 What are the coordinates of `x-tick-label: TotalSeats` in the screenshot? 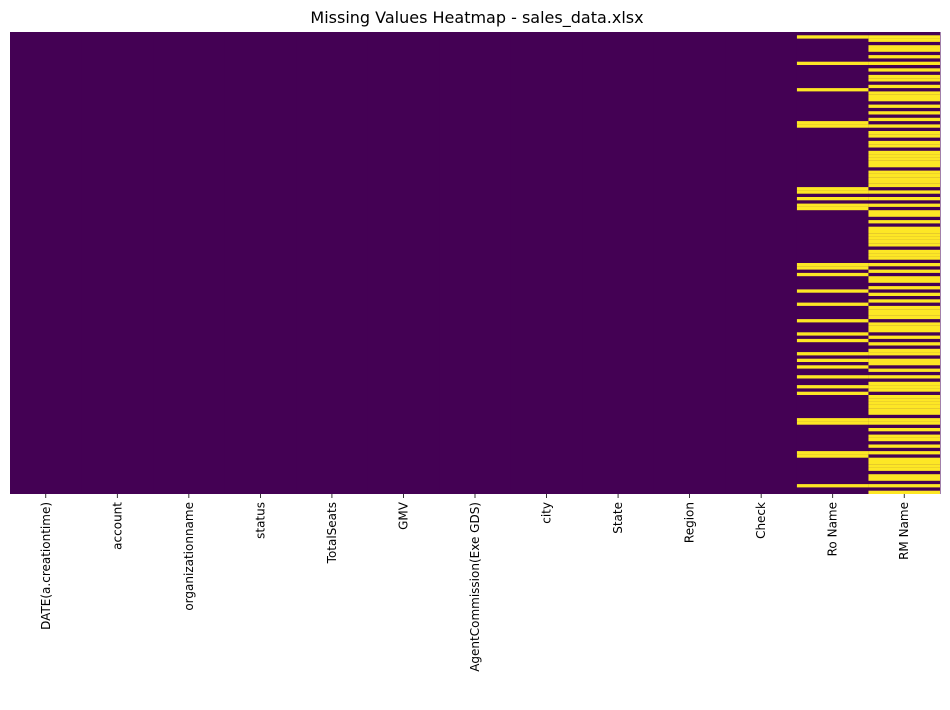 It's located at (332, 533).